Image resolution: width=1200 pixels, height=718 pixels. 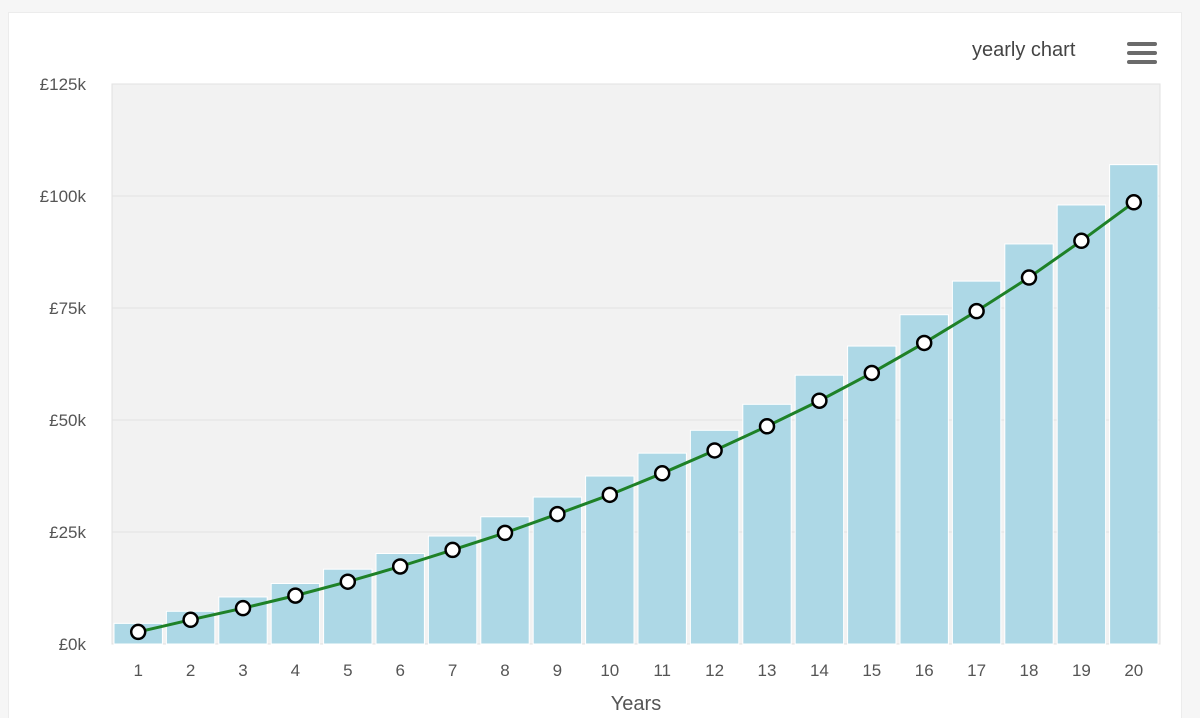 I want to click on x-tick-label: 14, so click(x=819, y=670).